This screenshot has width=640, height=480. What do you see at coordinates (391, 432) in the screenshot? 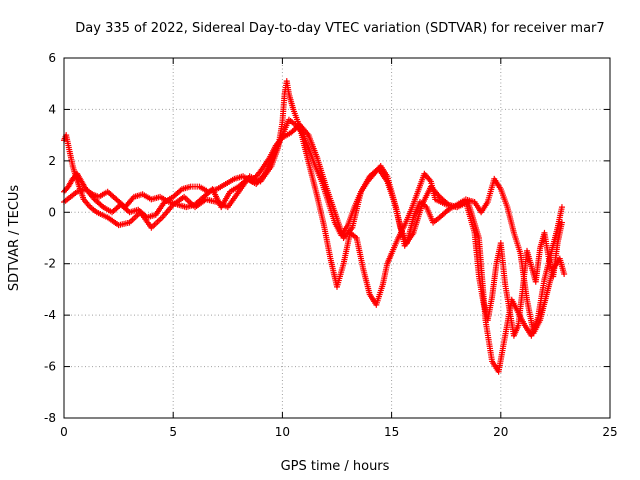
I see `x-tick-label: 15` at bounding box center [391, 432].